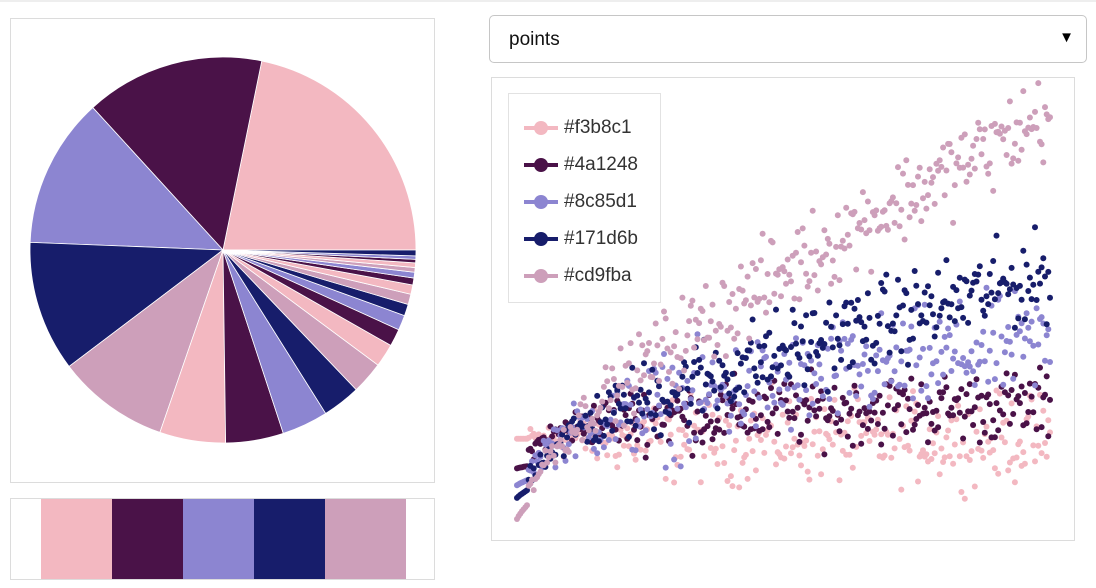 The height and width of the screenshot is (588, 1096). Describe the element at coordinates (580, 202) in the screenshot. I see `legend-item: #8c85d1` at that location.